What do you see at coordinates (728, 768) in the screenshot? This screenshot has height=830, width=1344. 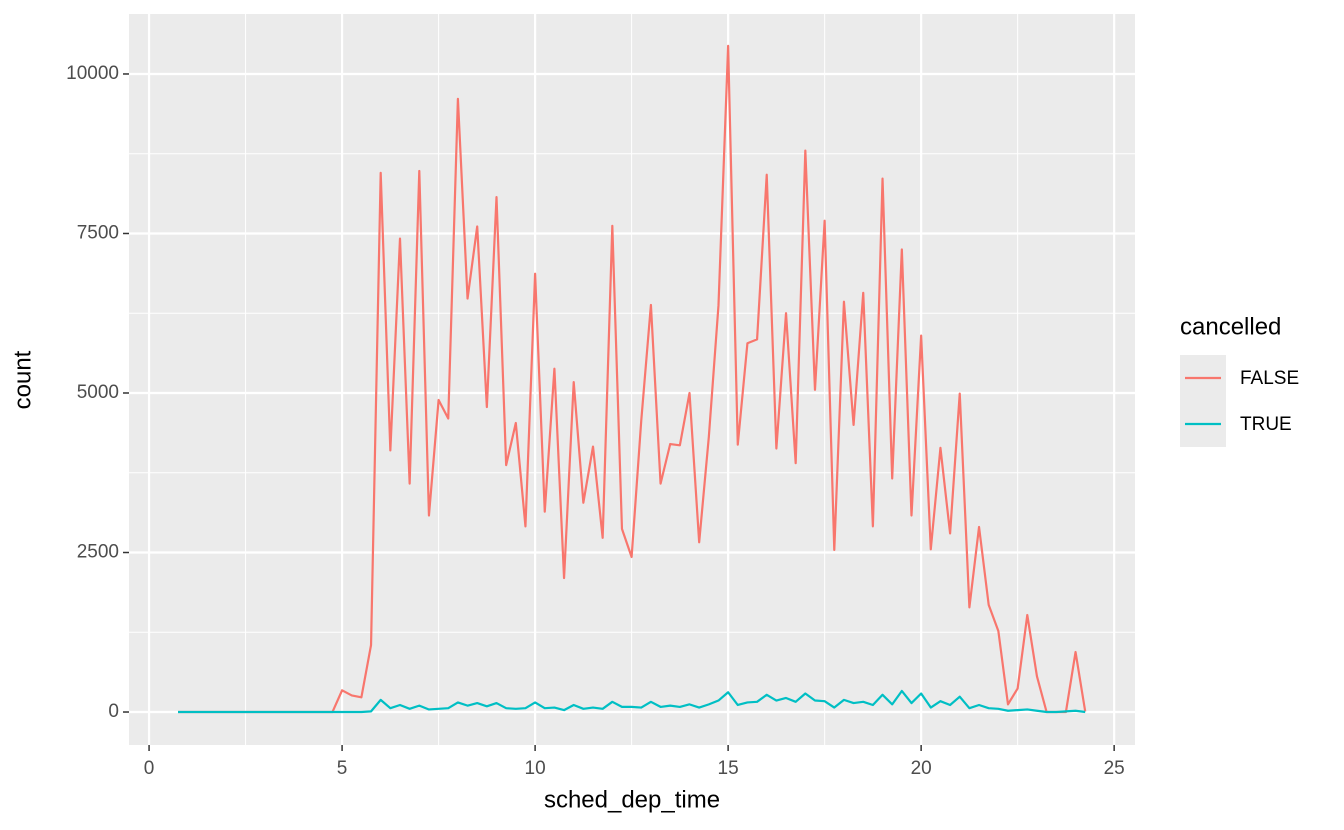 I see `x-tick-label: 15` at bounding box center [728, 768].